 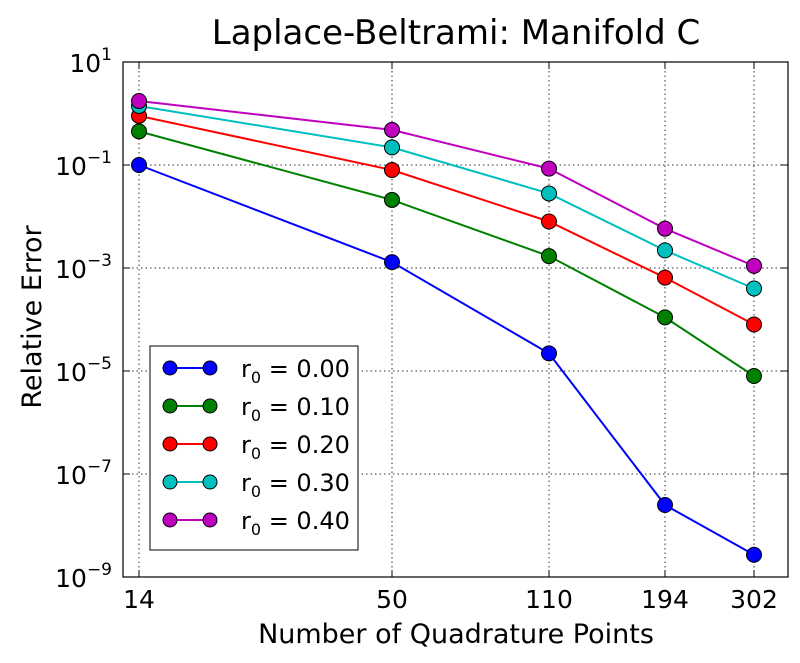 I want to click on x-tick-label: 110, so click(x=549, y=599).